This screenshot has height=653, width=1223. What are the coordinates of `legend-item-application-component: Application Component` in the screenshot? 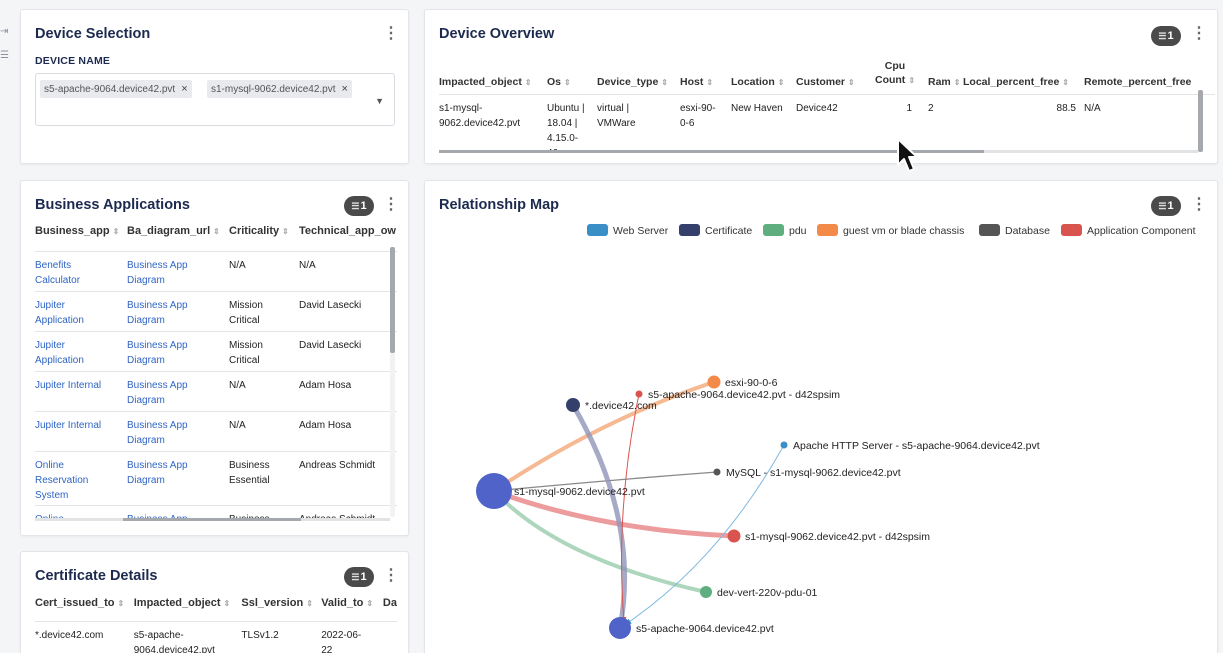 It's located at (1128, 231).